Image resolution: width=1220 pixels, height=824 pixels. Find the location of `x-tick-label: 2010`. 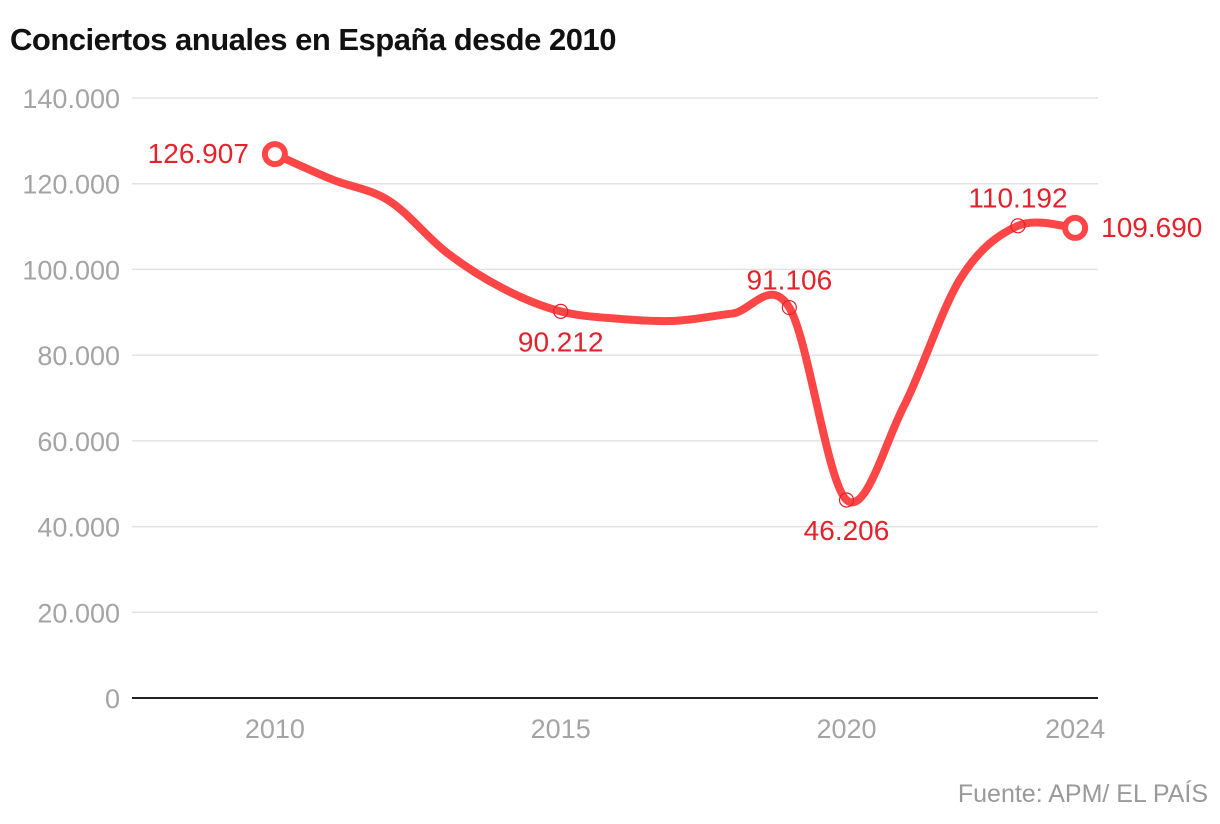

x-tick-label: 2010 is located at coordinates (275, 729).